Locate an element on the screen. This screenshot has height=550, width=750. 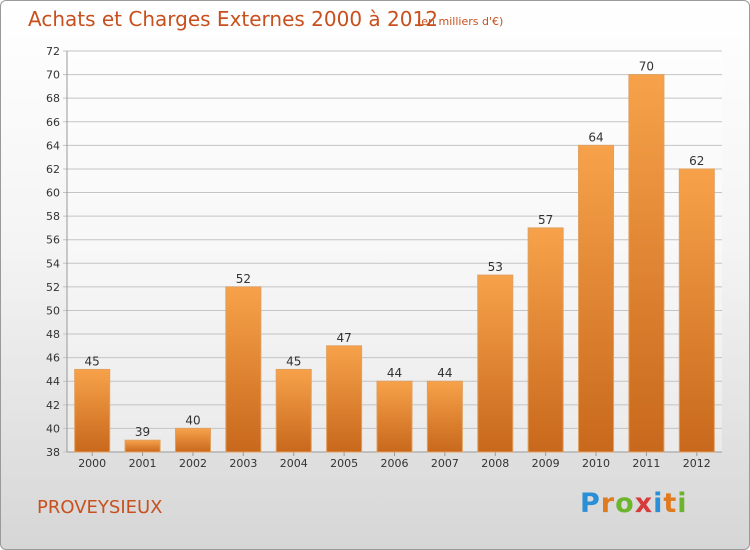
y-tick-label: 62 is located at coordinates (53, 169).